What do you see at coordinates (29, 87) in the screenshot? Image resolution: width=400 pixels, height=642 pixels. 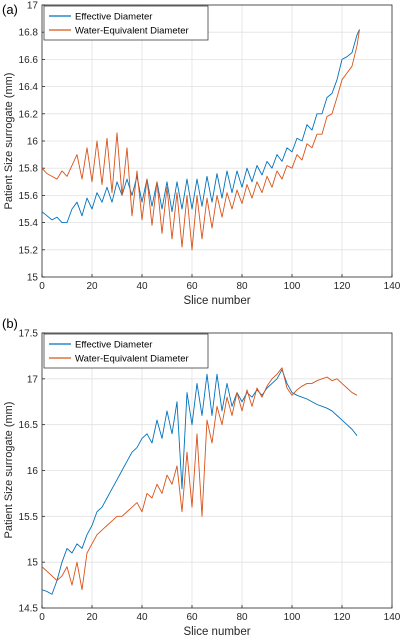 I see `y-tick-label: 16.4` at bounding box center [29, 87].